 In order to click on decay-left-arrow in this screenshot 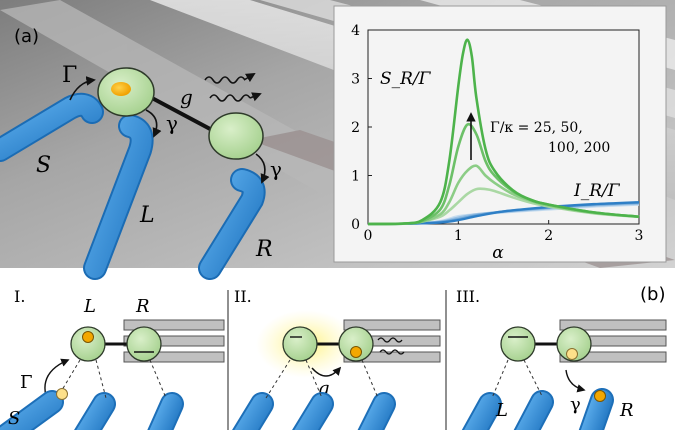, I will do `click(153, 123)`.